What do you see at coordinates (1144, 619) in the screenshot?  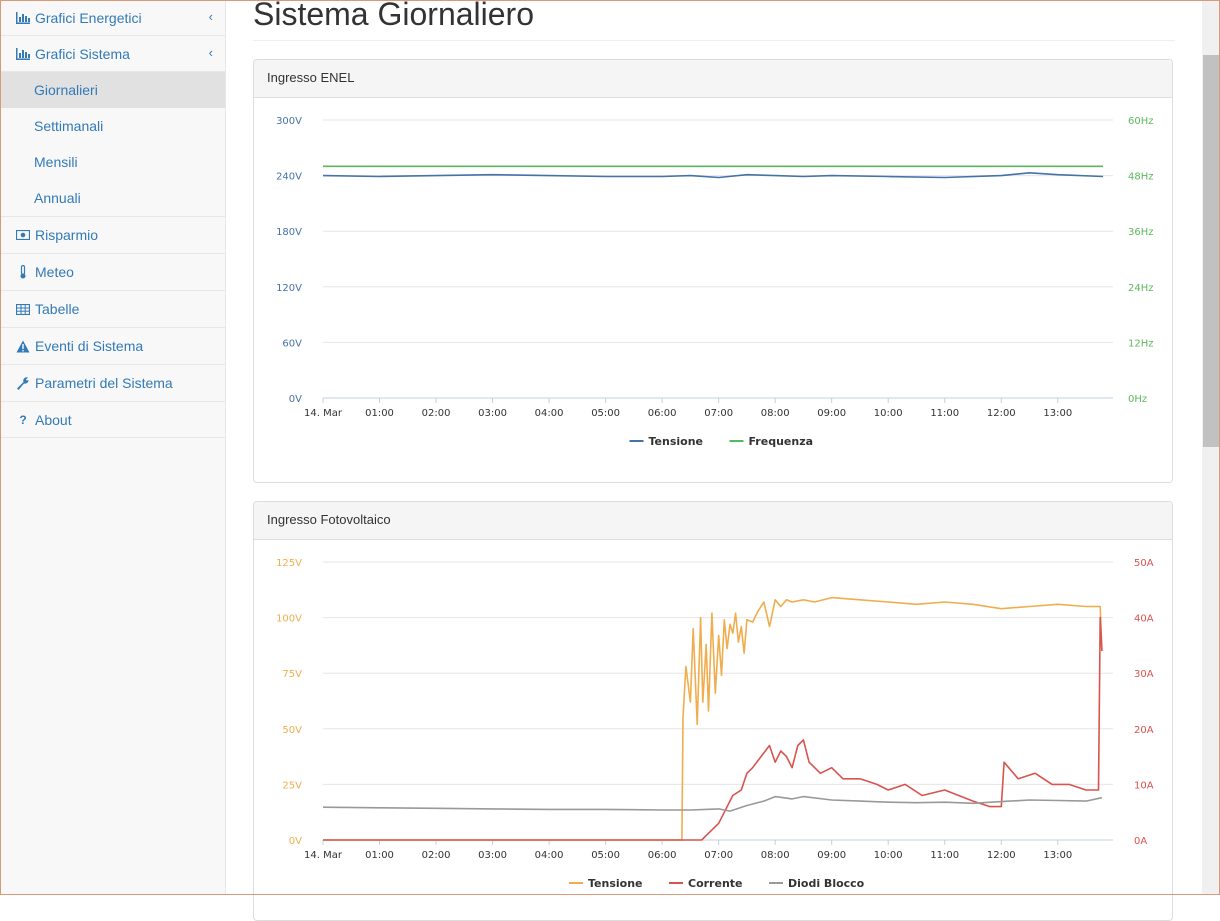 I see `y-right-tick-label: 40A` at bounding box center [1144, 619].